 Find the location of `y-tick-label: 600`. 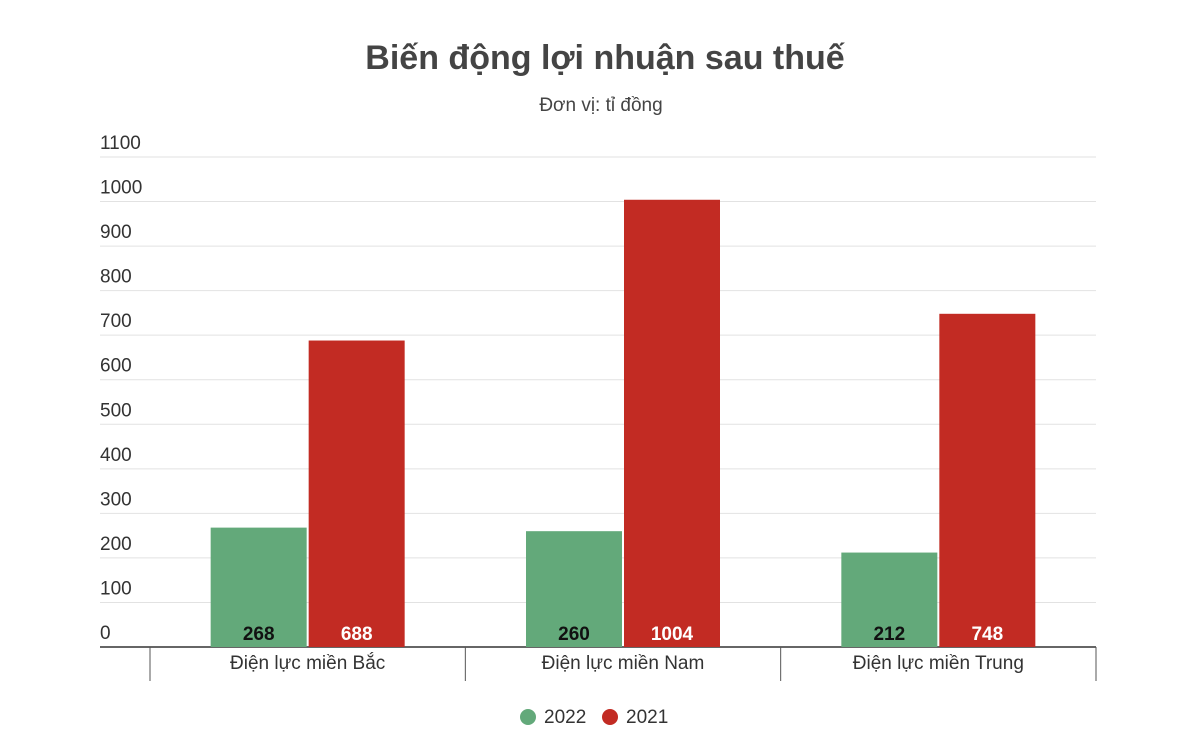

y-tick-label: 600 is located at coordinates (116, 366).